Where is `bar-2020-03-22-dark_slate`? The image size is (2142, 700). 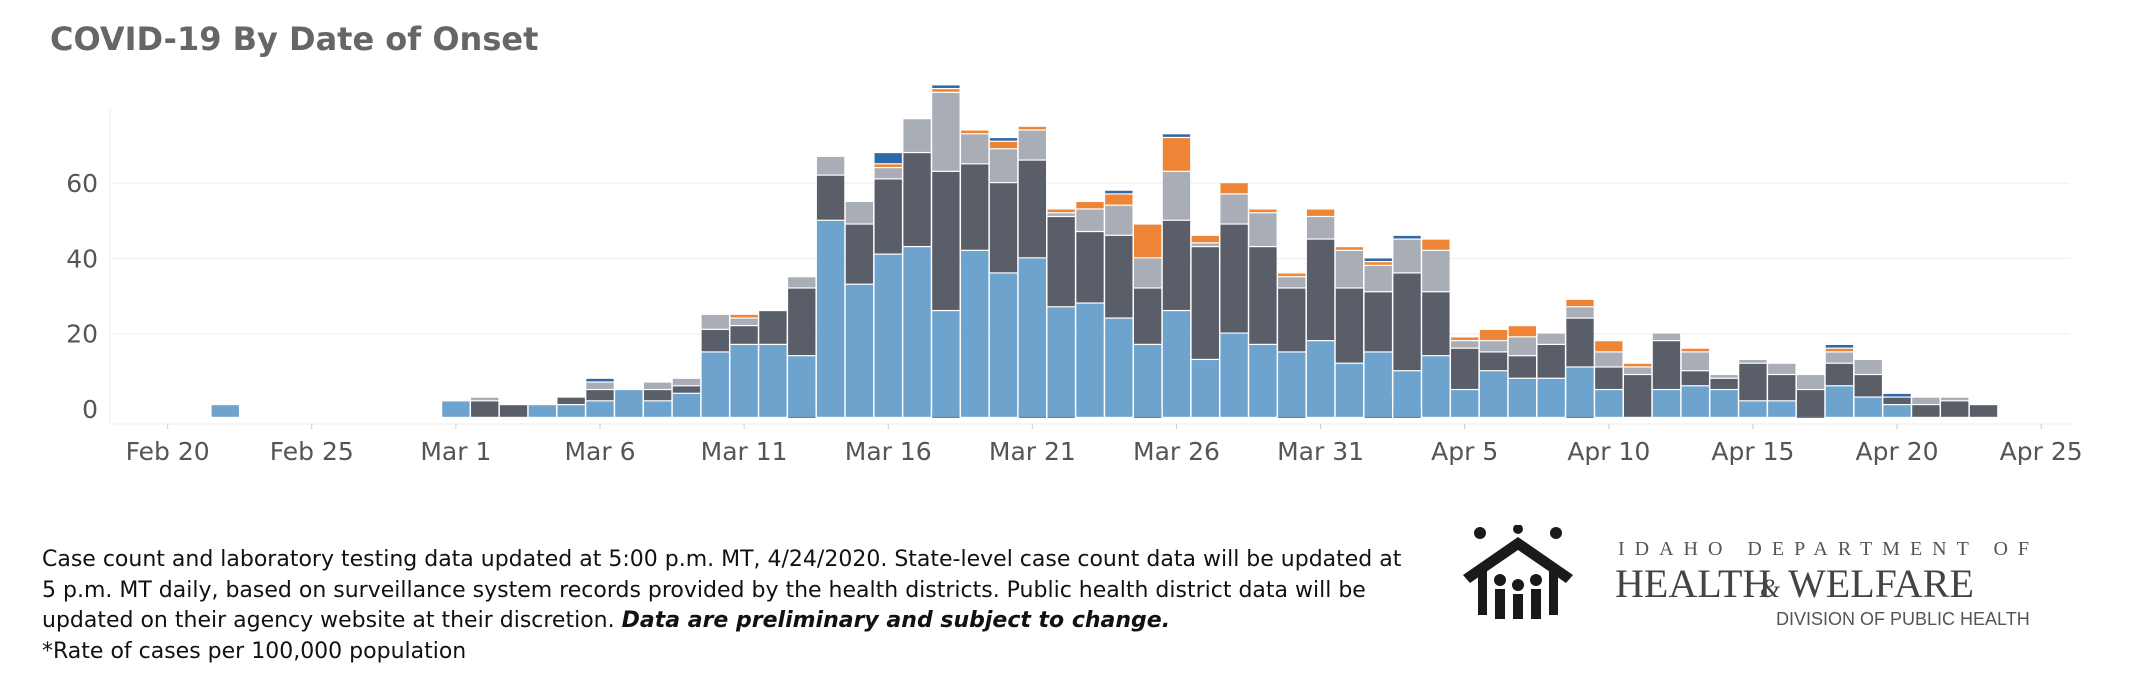 bar-2020-03-22-dark_slate is located at coordinates (1061, 262).